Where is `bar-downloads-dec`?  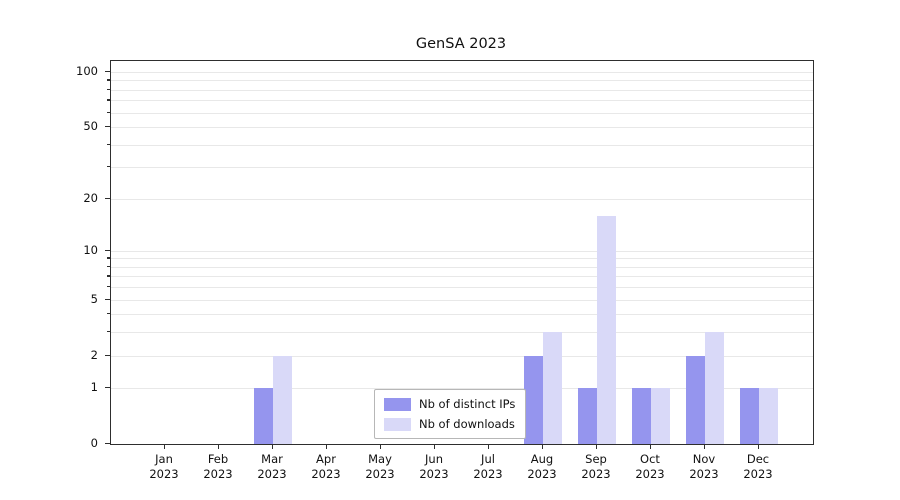 bar-downloads-dec is located at coordinates (768, 416).